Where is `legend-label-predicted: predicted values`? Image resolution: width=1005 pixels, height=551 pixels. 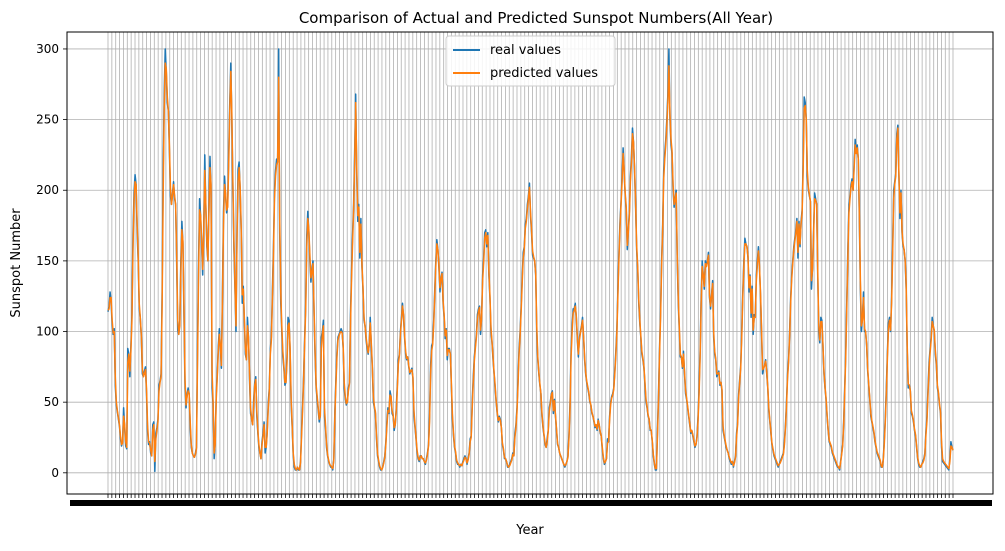
legend-label-predicted: predicted values is located at coordinates (544, 73).